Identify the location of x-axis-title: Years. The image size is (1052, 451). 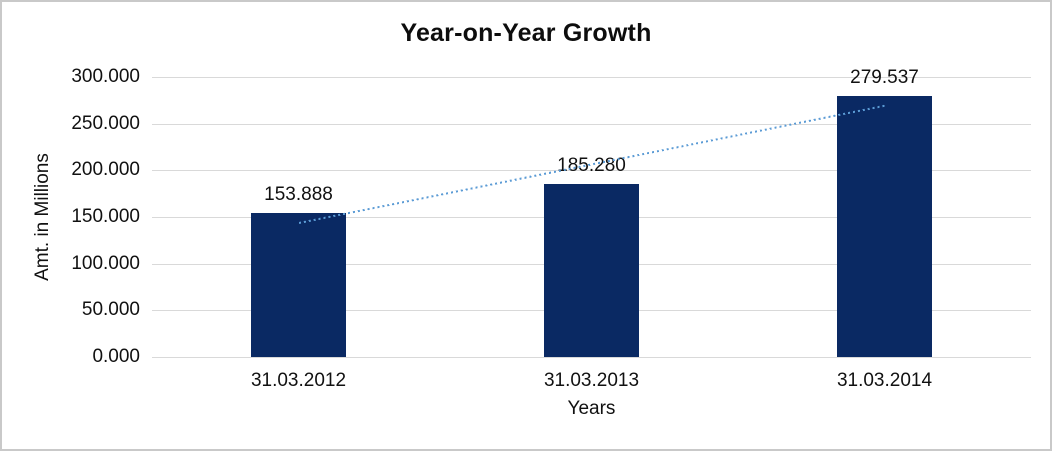
(591, 408).